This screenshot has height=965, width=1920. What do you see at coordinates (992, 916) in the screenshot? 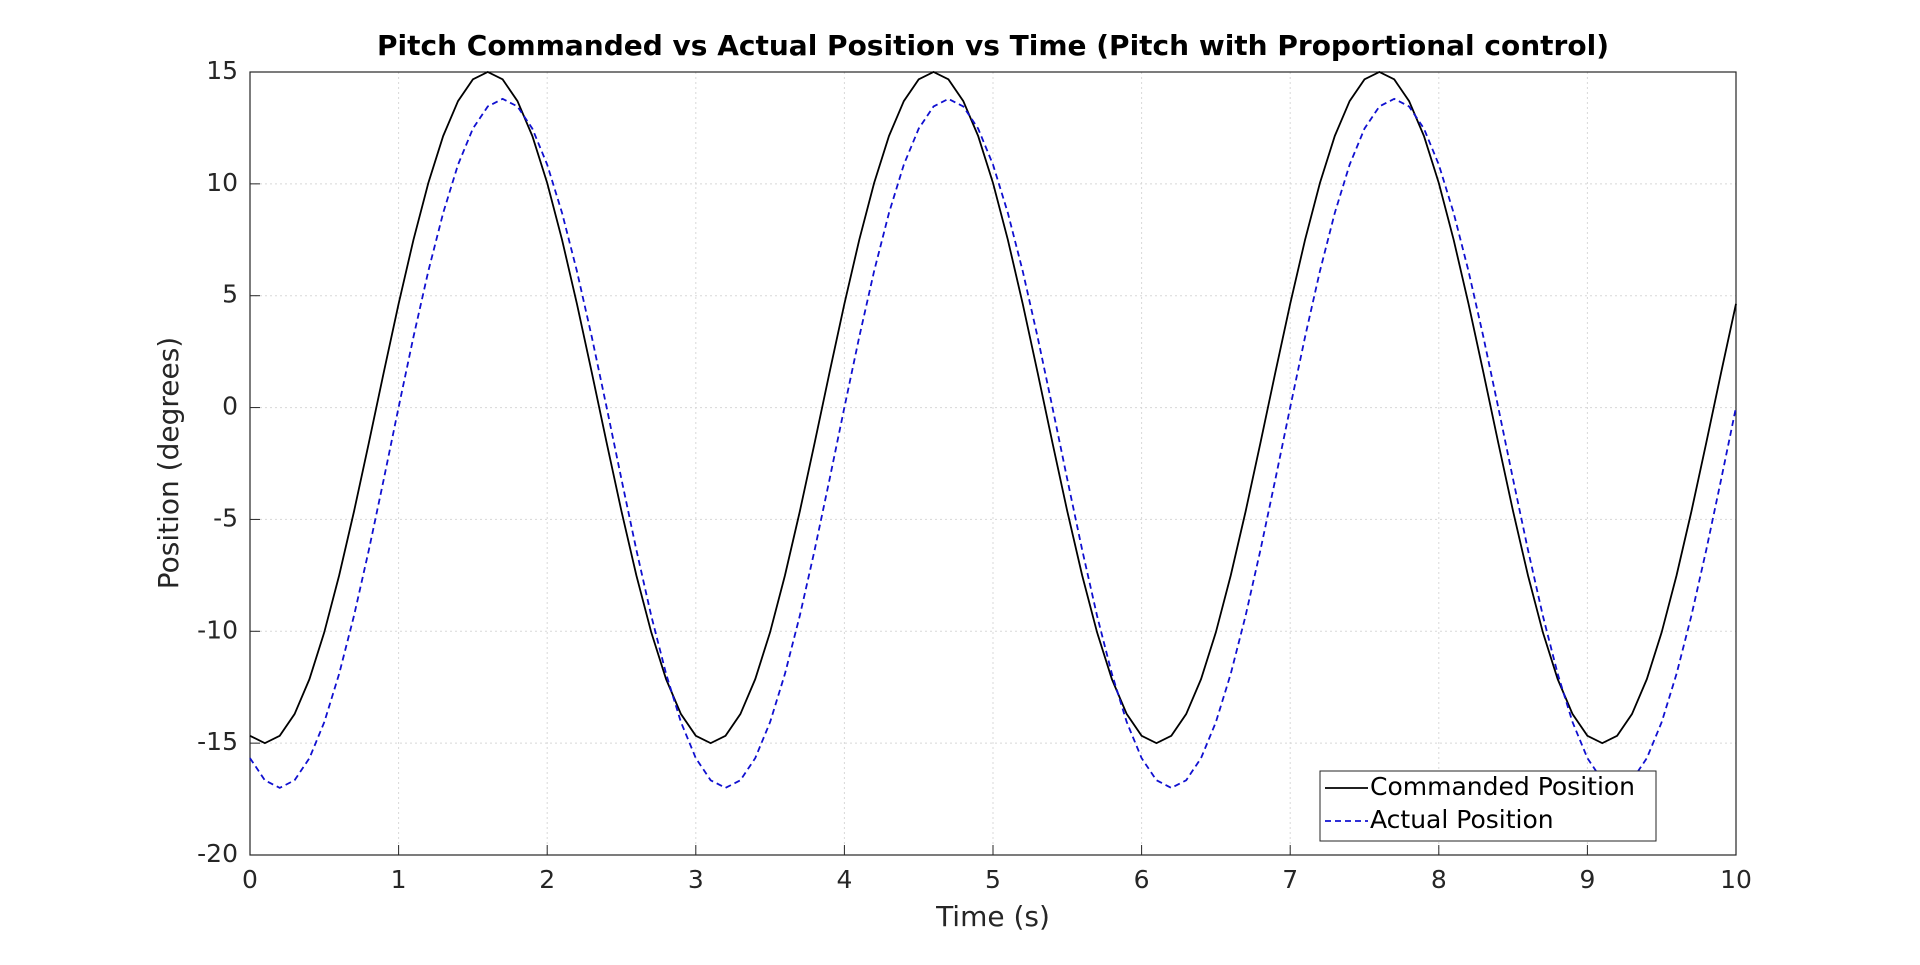
I see `x-axis-label: Time (s)` at bounding box center [992, 916].